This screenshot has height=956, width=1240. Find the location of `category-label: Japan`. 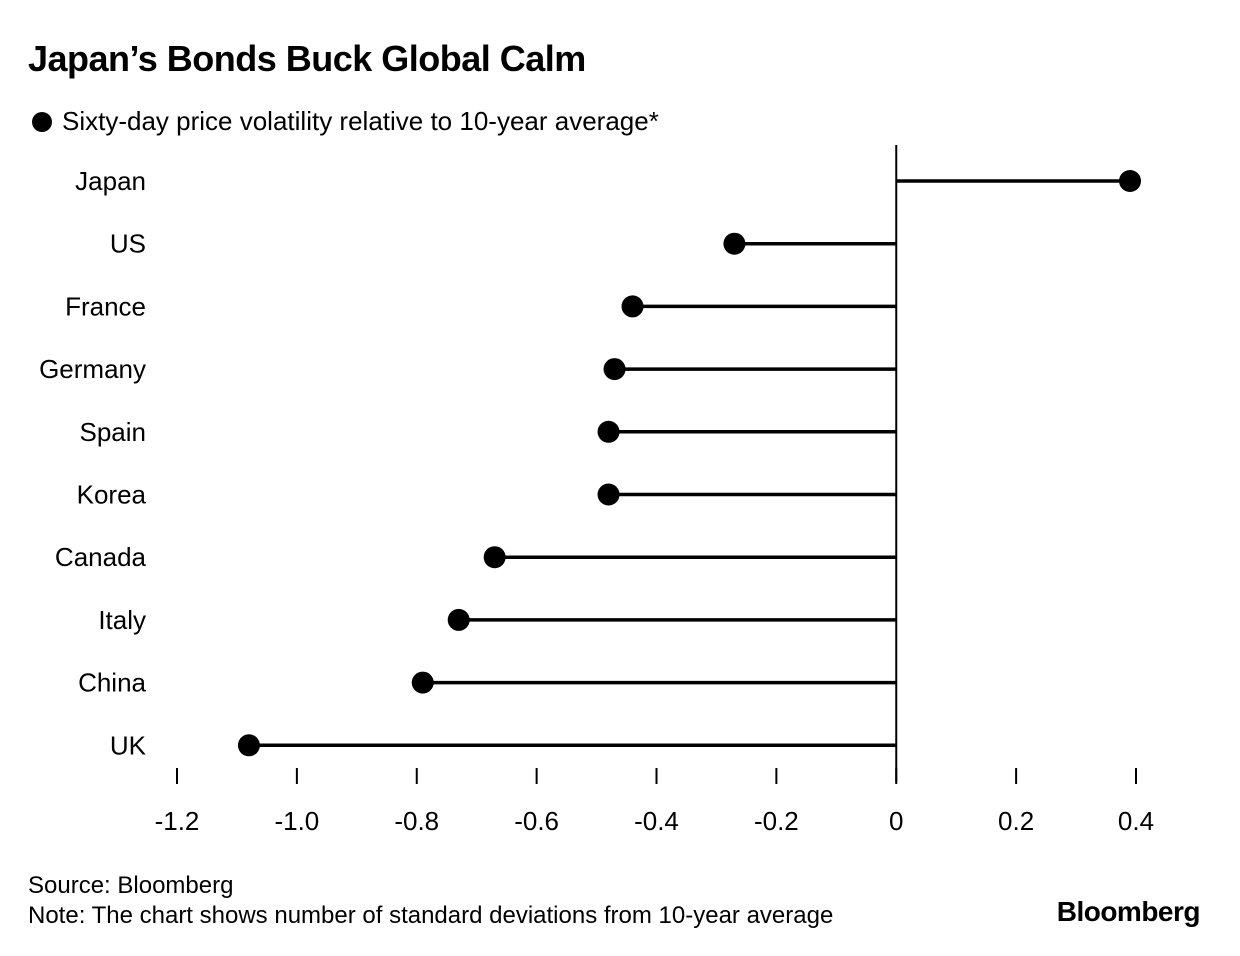

category-label: Japan is located at coordinates (110, 181).